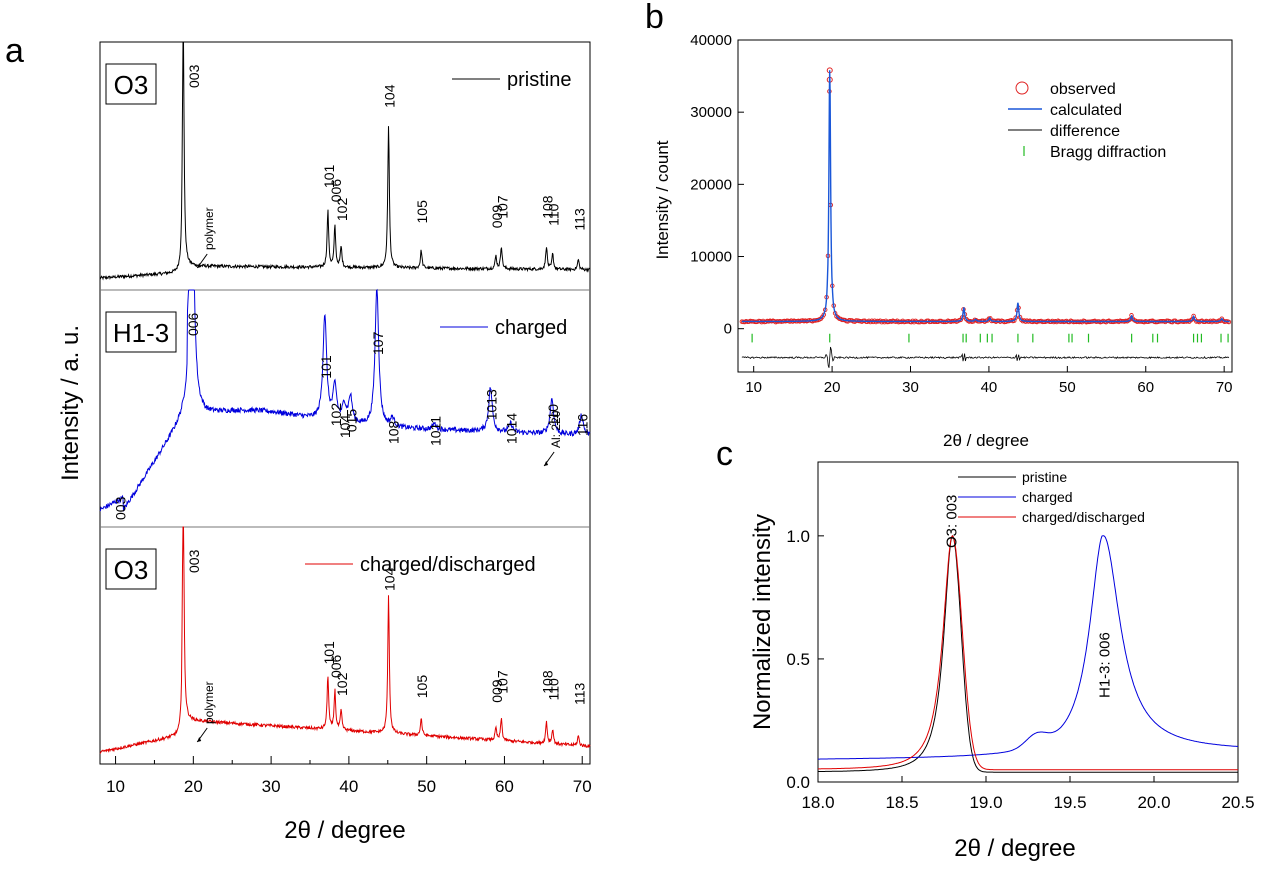  I want to click on observed-point, so click(1130, 319).